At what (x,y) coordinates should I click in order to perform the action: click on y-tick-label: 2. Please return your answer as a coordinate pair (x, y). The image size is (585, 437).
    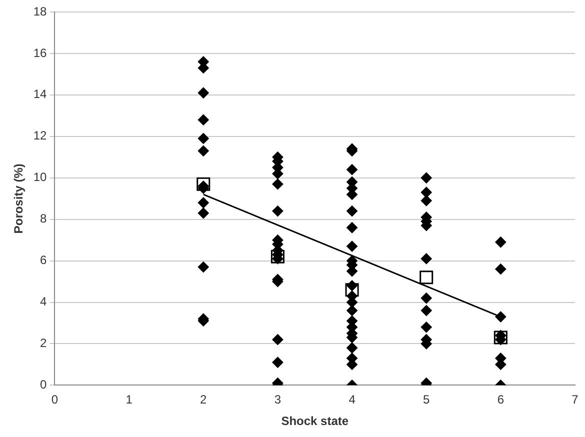
    Looking at the image, I should click on (44, 343).